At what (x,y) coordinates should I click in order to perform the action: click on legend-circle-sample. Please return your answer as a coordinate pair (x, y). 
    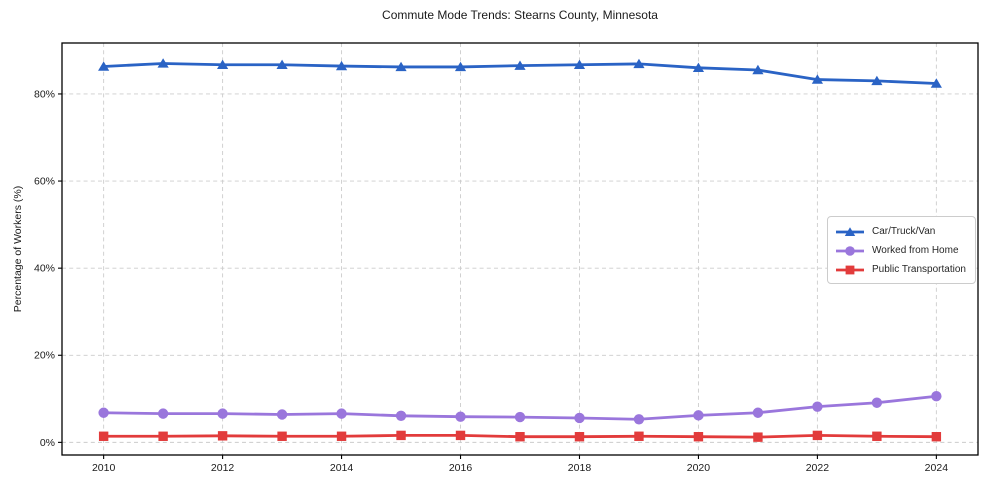
    Looking at the image, I should click on (850, 250).